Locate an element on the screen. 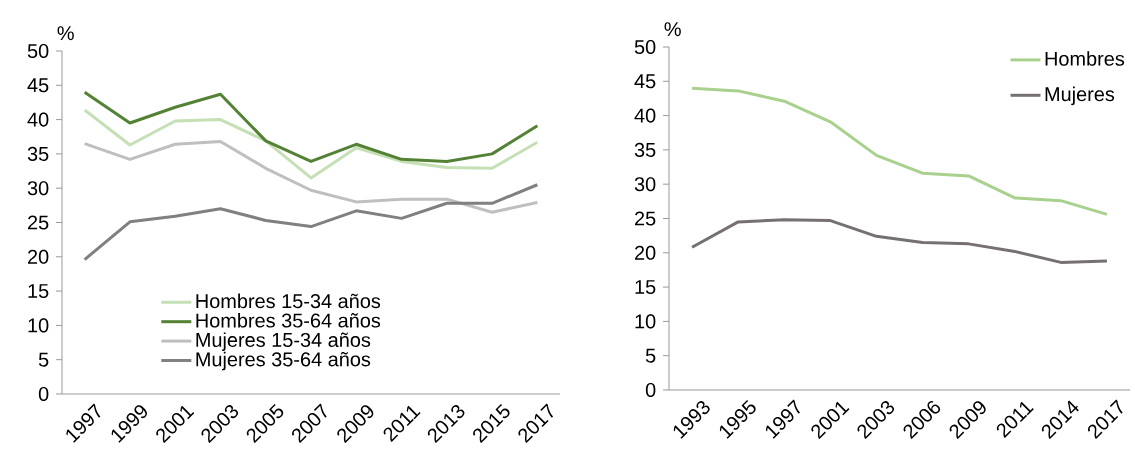 This screenshot has width=1135, height=462. legend-label: Hombres 15-34 años is located at coordinates (288, 301).